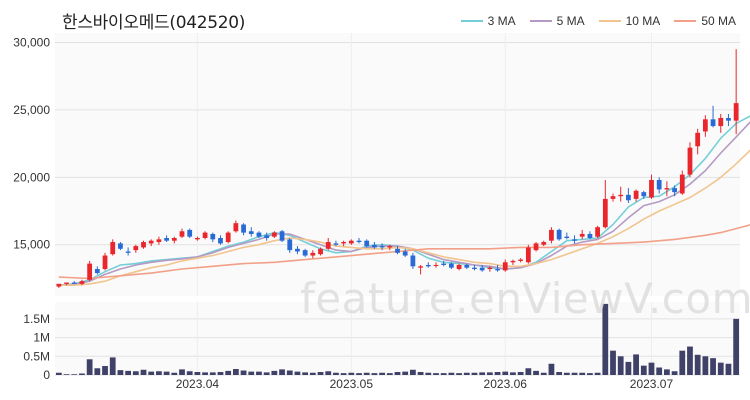  What do you see at coordinates (609, 21) in the screenshot?
I see `legend-swatch` at bounding box center [609, 21].